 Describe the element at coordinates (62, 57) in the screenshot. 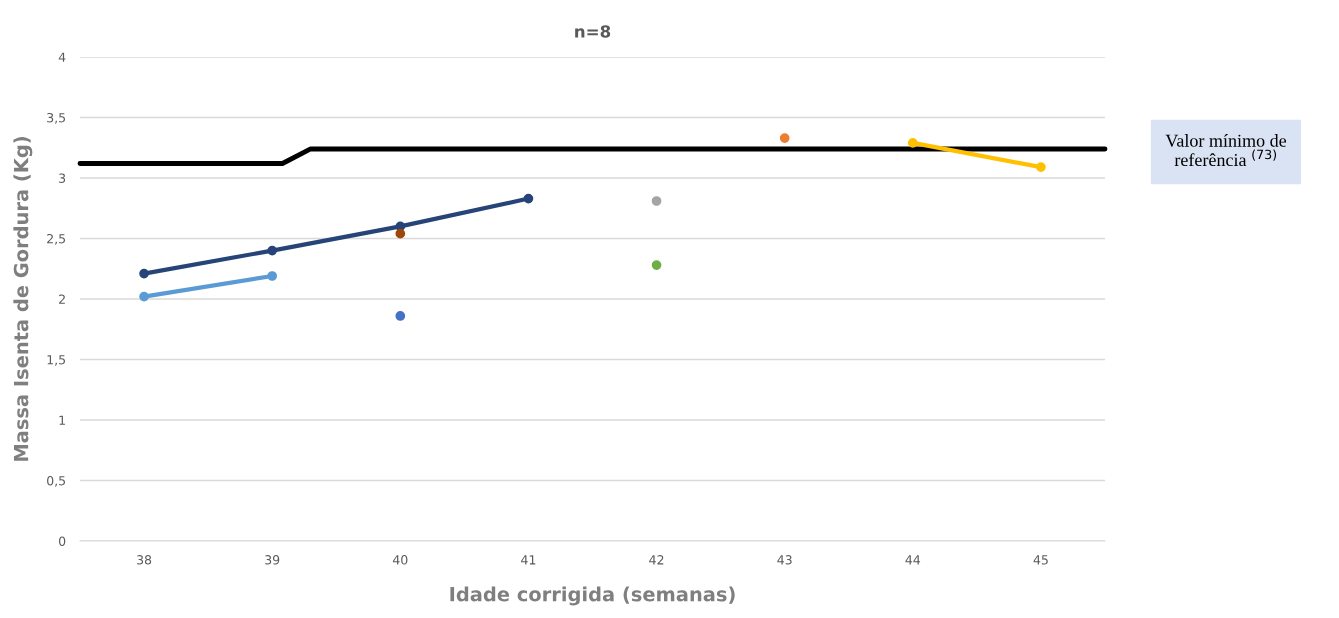

I see `y-tick-label: 4` at that location.